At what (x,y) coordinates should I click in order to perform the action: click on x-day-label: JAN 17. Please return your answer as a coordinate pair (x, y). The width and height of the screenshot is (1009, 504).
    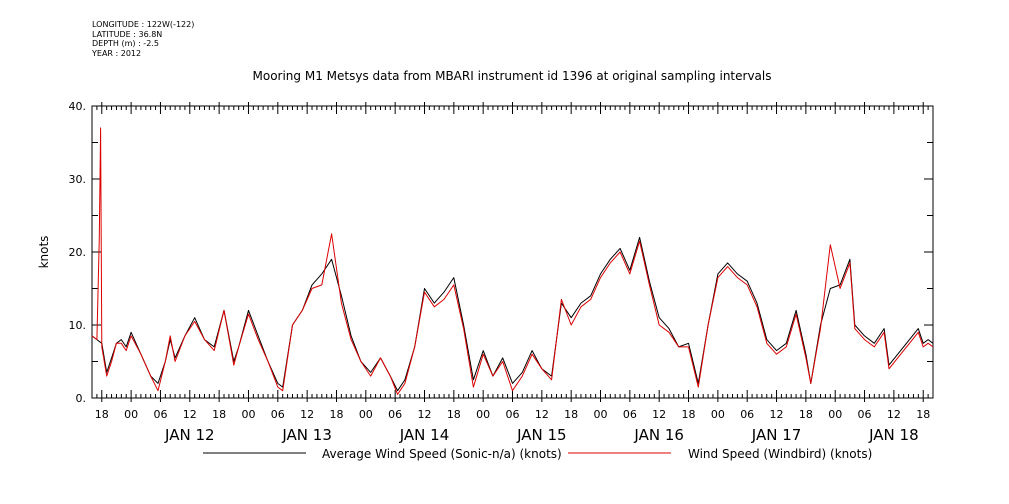
    Looking at the image, I should click on (776, 435).